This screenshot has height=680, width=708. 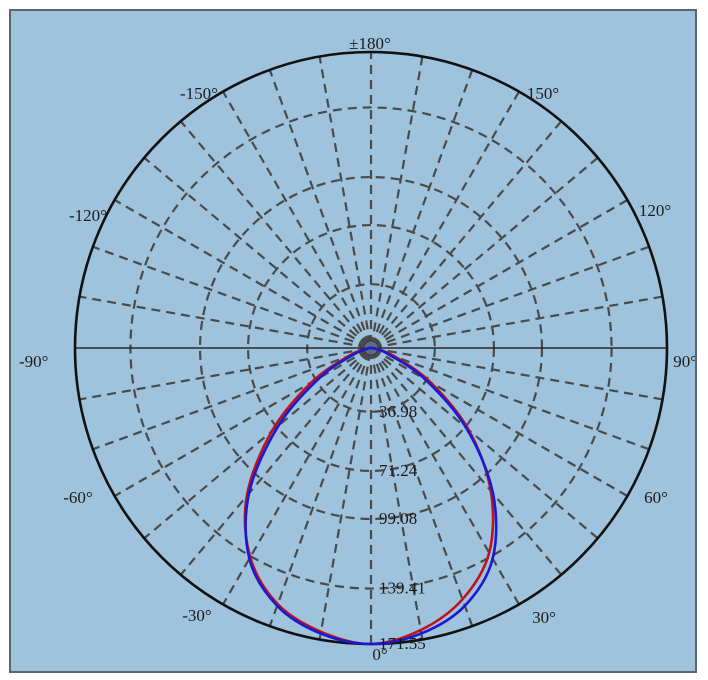 I want to click on angle-label-neg60: -60°, so click(x=77, y=497).